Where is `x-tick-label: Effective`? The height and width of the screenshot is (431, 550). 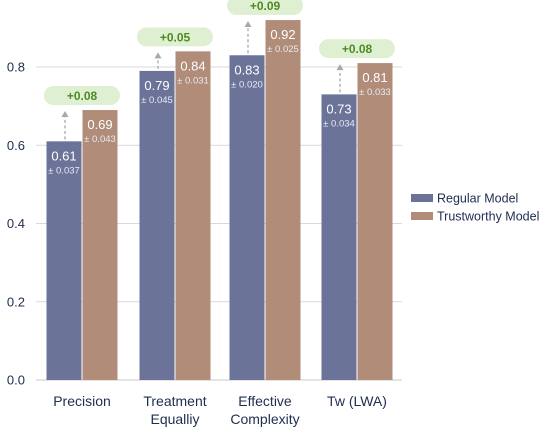 x-tick-label: Effective is located at coordinates (265, 401).